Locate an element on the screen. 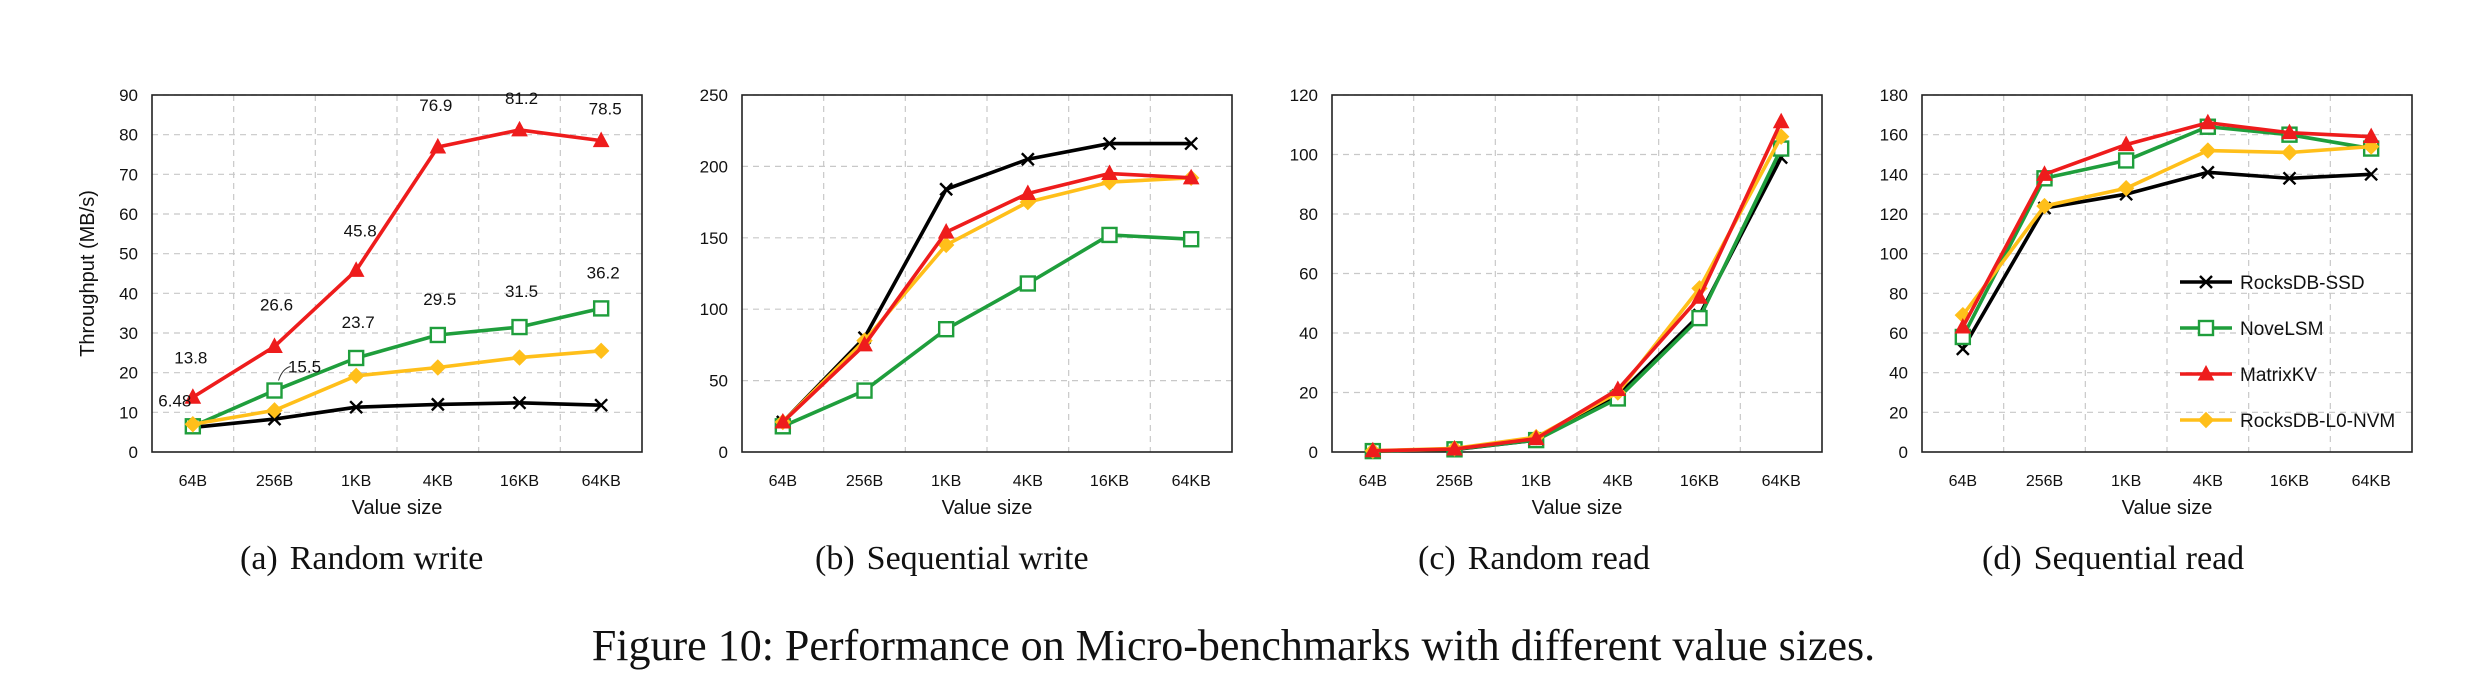 This screenshot has height=697, width=2467. legend-marker is located at coordinates (2206, 328).